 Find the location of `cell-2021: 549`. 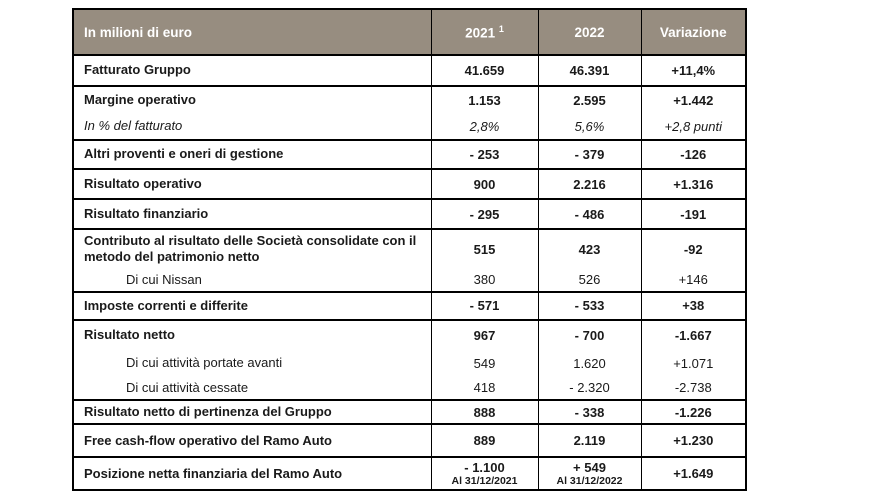

cell-2021: 549 is located at coordinates (484, 363).